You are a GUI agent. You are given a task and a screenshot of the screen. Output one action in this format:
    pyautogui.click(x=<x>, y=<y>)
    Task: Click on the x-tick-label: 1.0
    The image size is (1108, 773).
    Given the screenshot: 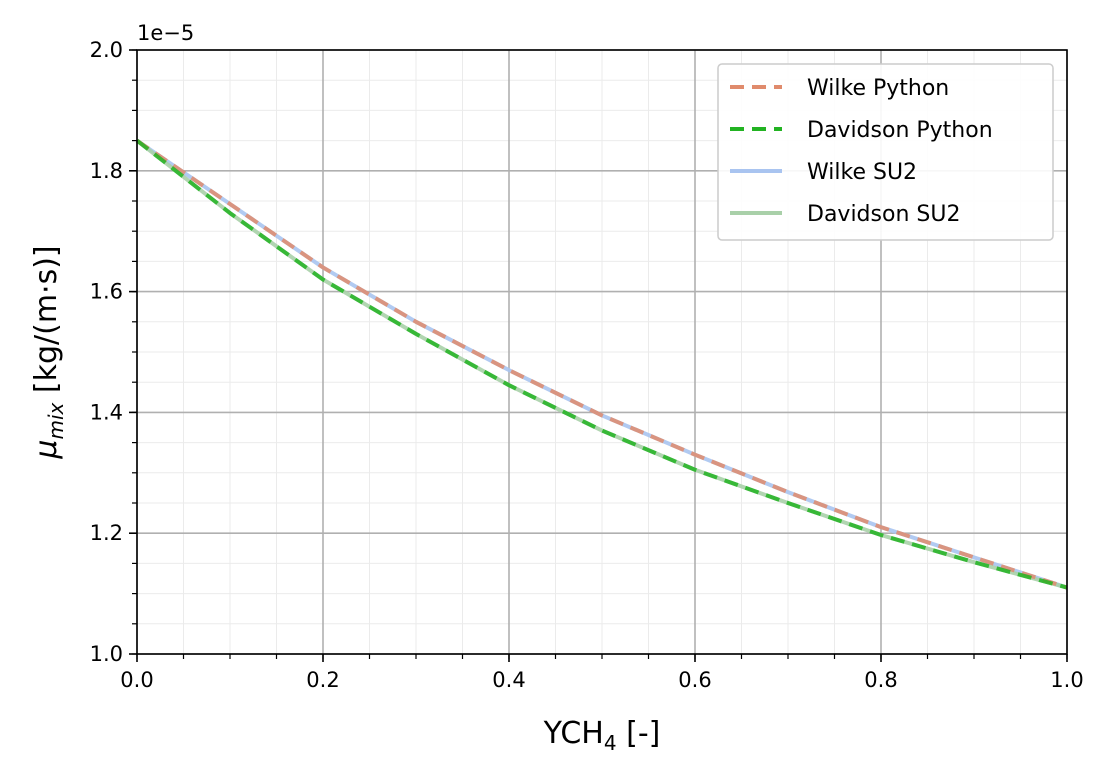 What is the action you would take?
    pyautogui.click(x=1066, y=680)
    